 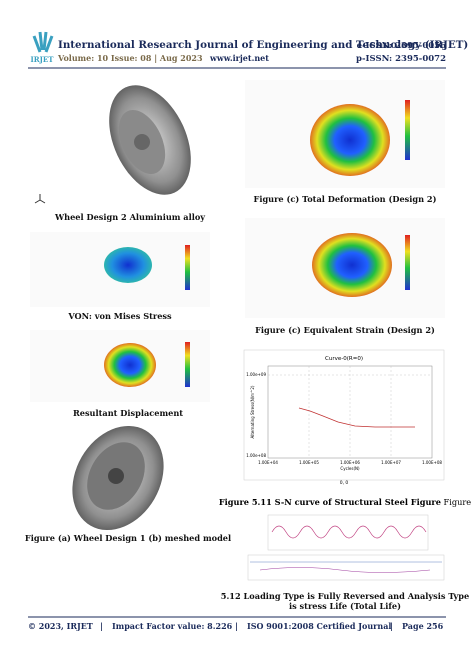 What do you see at coordinates (345, 134) in the screenshot?
I see `figure-total-deformation` at bounding box center [345, 134].